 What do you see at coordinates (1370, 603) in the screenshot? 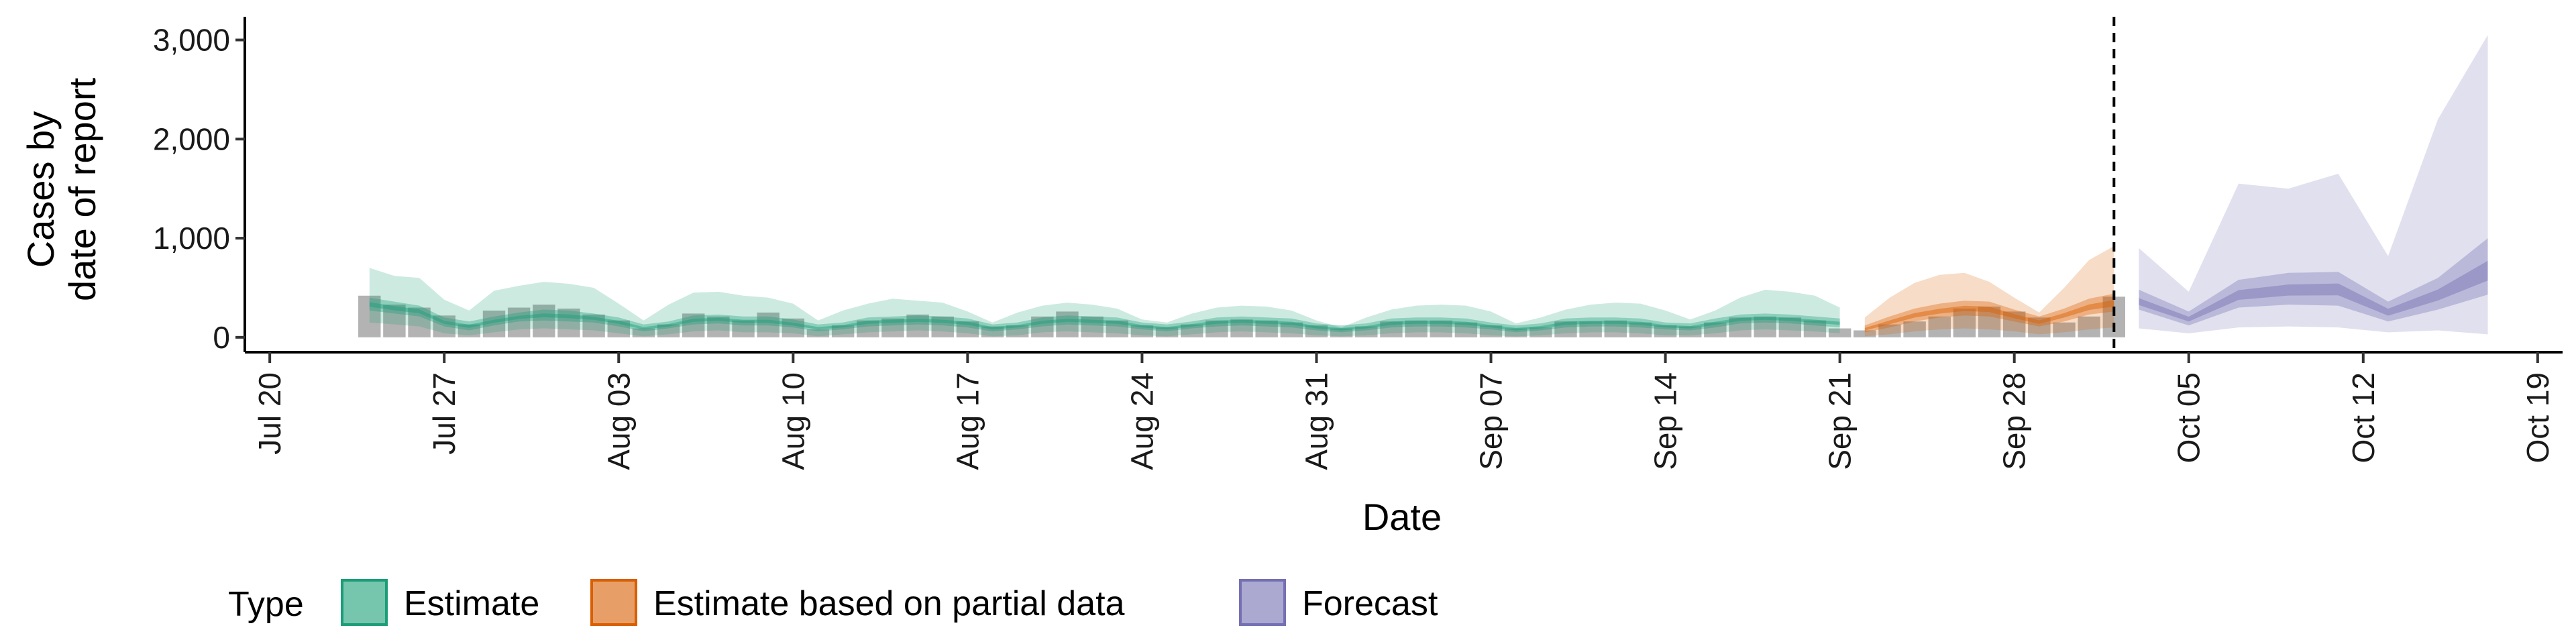
I see `legend-item-label: Forecast` at bounding box center [1370, 603].